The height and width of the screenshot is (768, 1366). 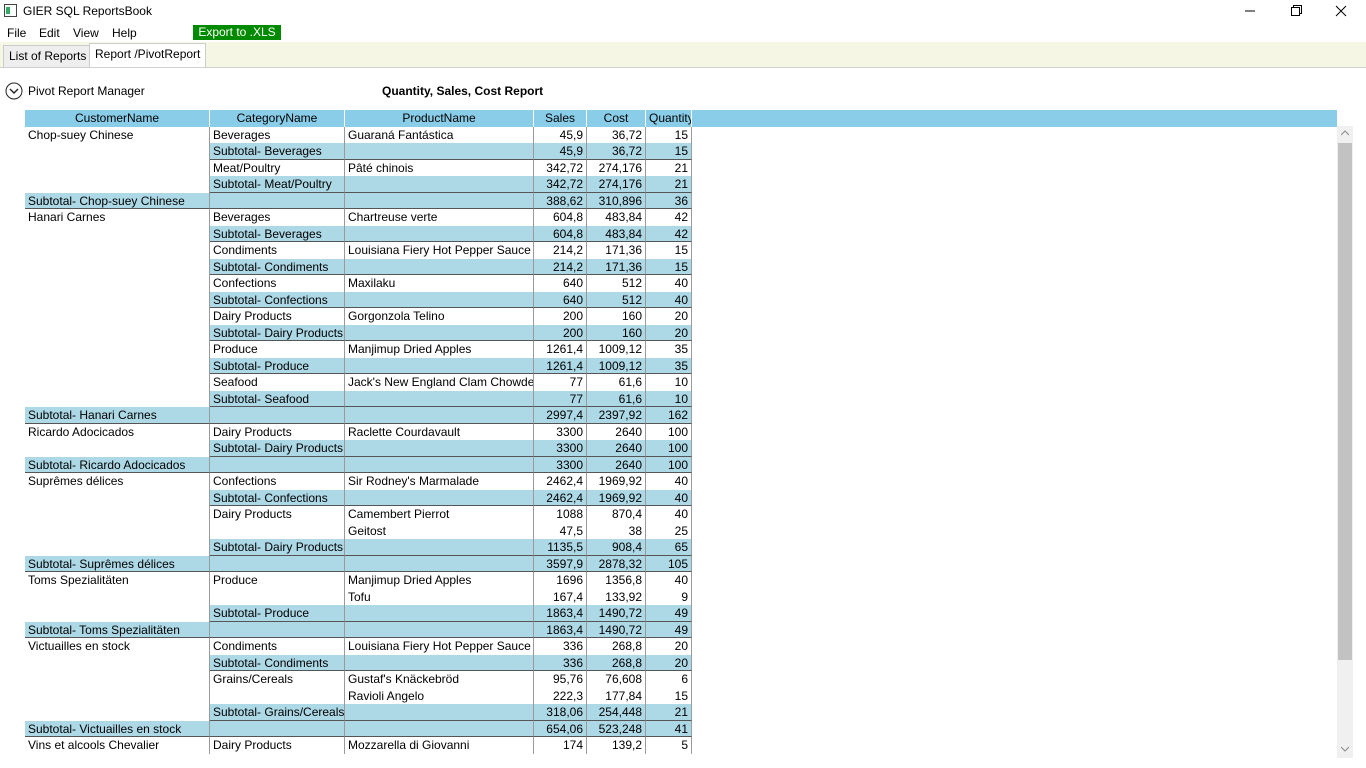 I want to click on number-cell: 2640, so click(x=616, y=431).